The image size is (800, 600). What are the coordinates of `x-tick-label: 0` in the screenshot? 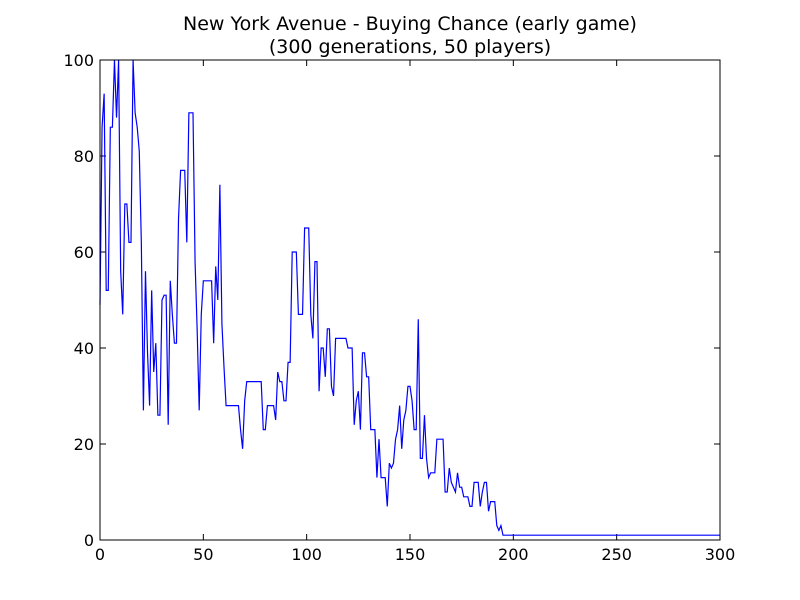 It's located at (100, 554).